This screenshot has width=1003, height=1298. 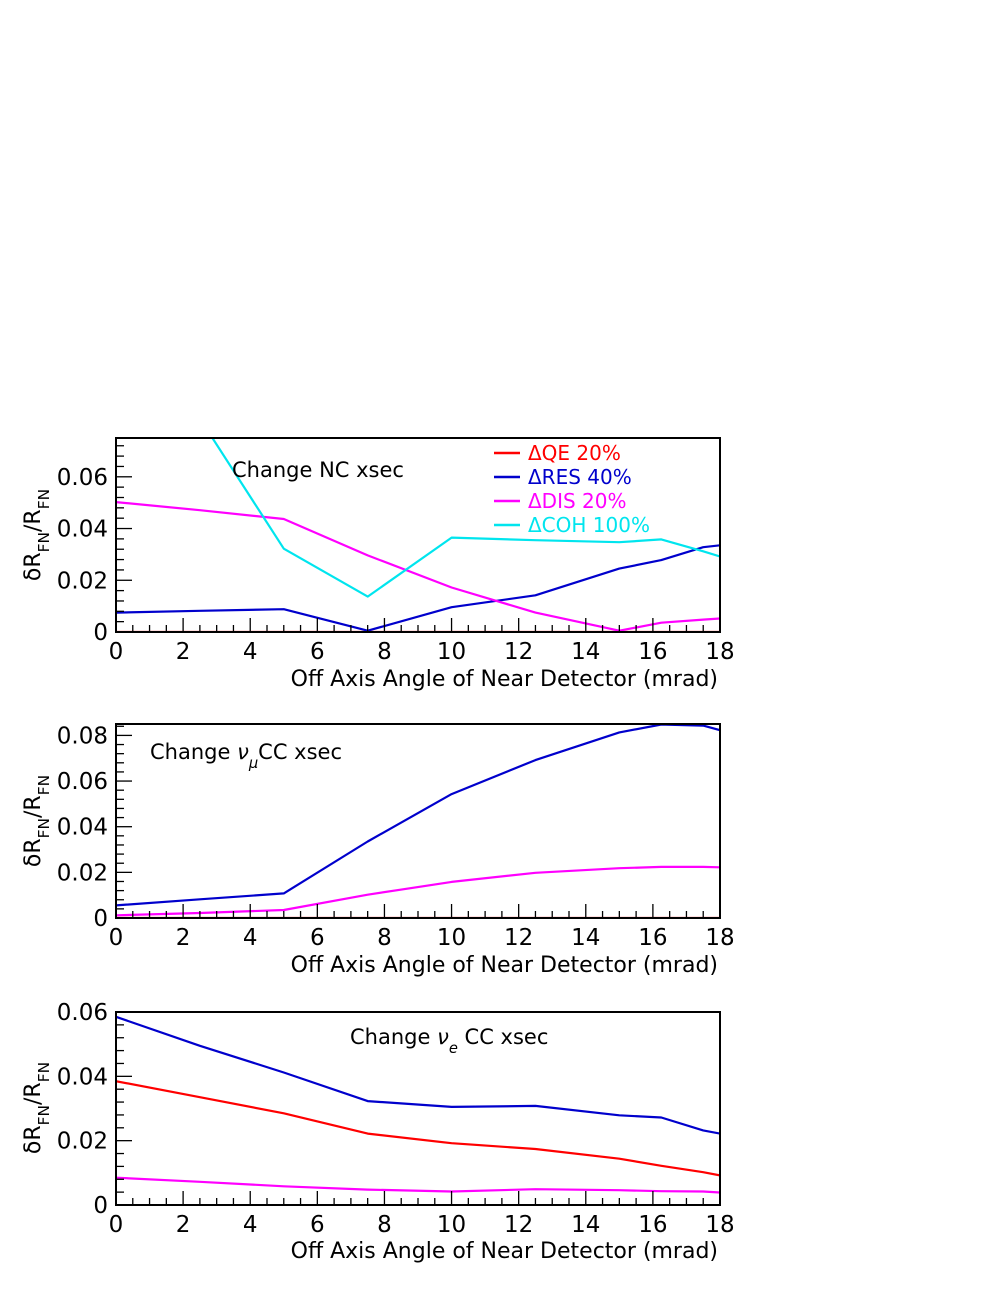 I want to click on legend-label: ΔDIS 20%, so click(x=577, y=501).